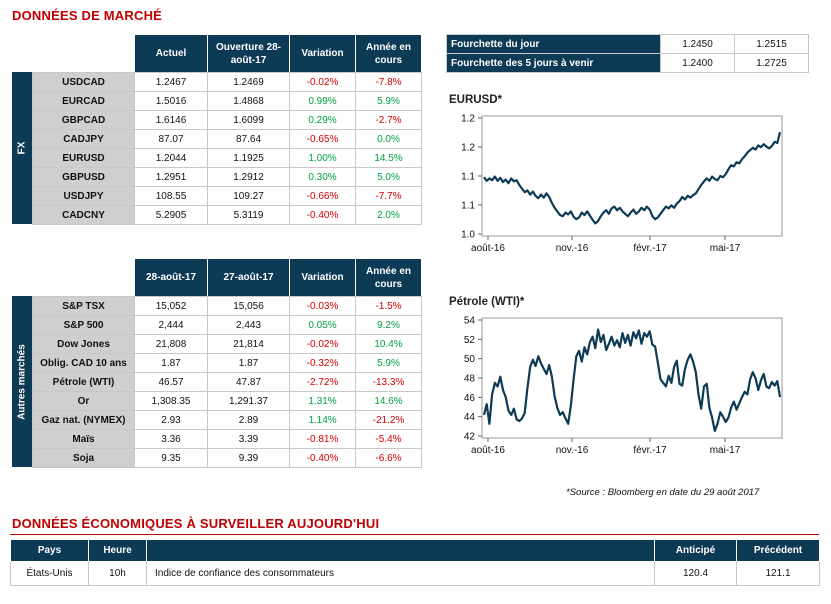 The image size is (831, 604). I want to click on fx-header-ytd: Année en cours, so click(388, 53).